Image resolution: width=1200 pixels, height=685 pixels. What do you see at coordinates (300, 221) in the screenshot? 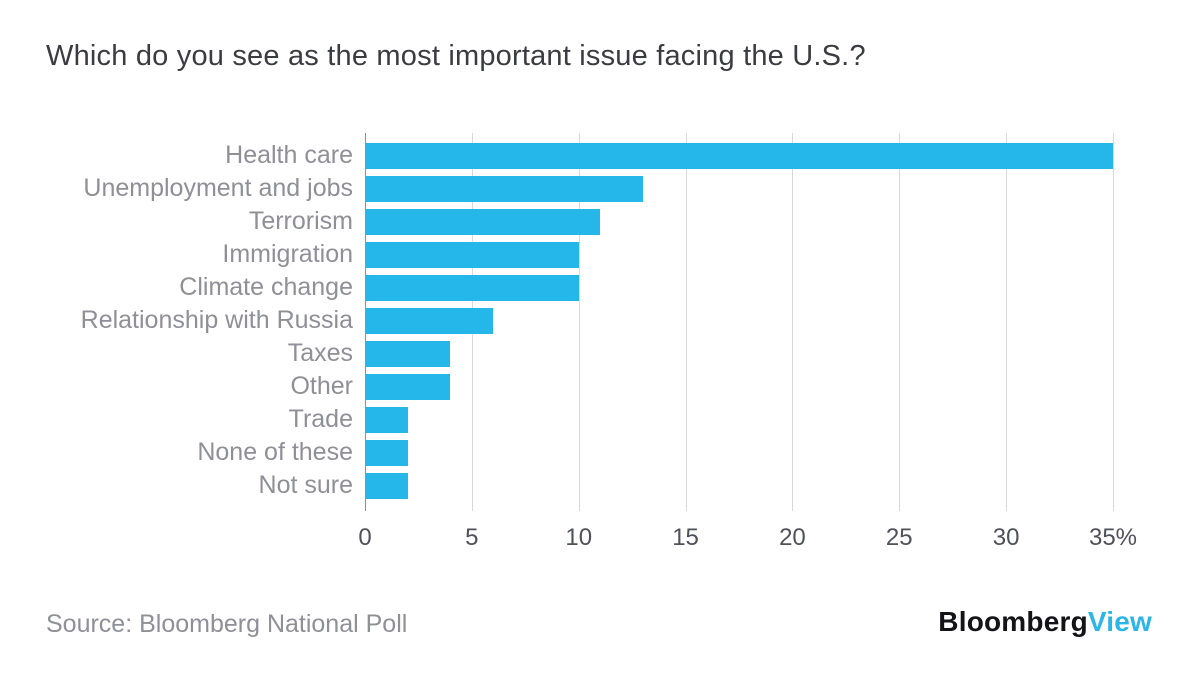
I see `category-label: Terrorism` at bounding box center [300, 221].